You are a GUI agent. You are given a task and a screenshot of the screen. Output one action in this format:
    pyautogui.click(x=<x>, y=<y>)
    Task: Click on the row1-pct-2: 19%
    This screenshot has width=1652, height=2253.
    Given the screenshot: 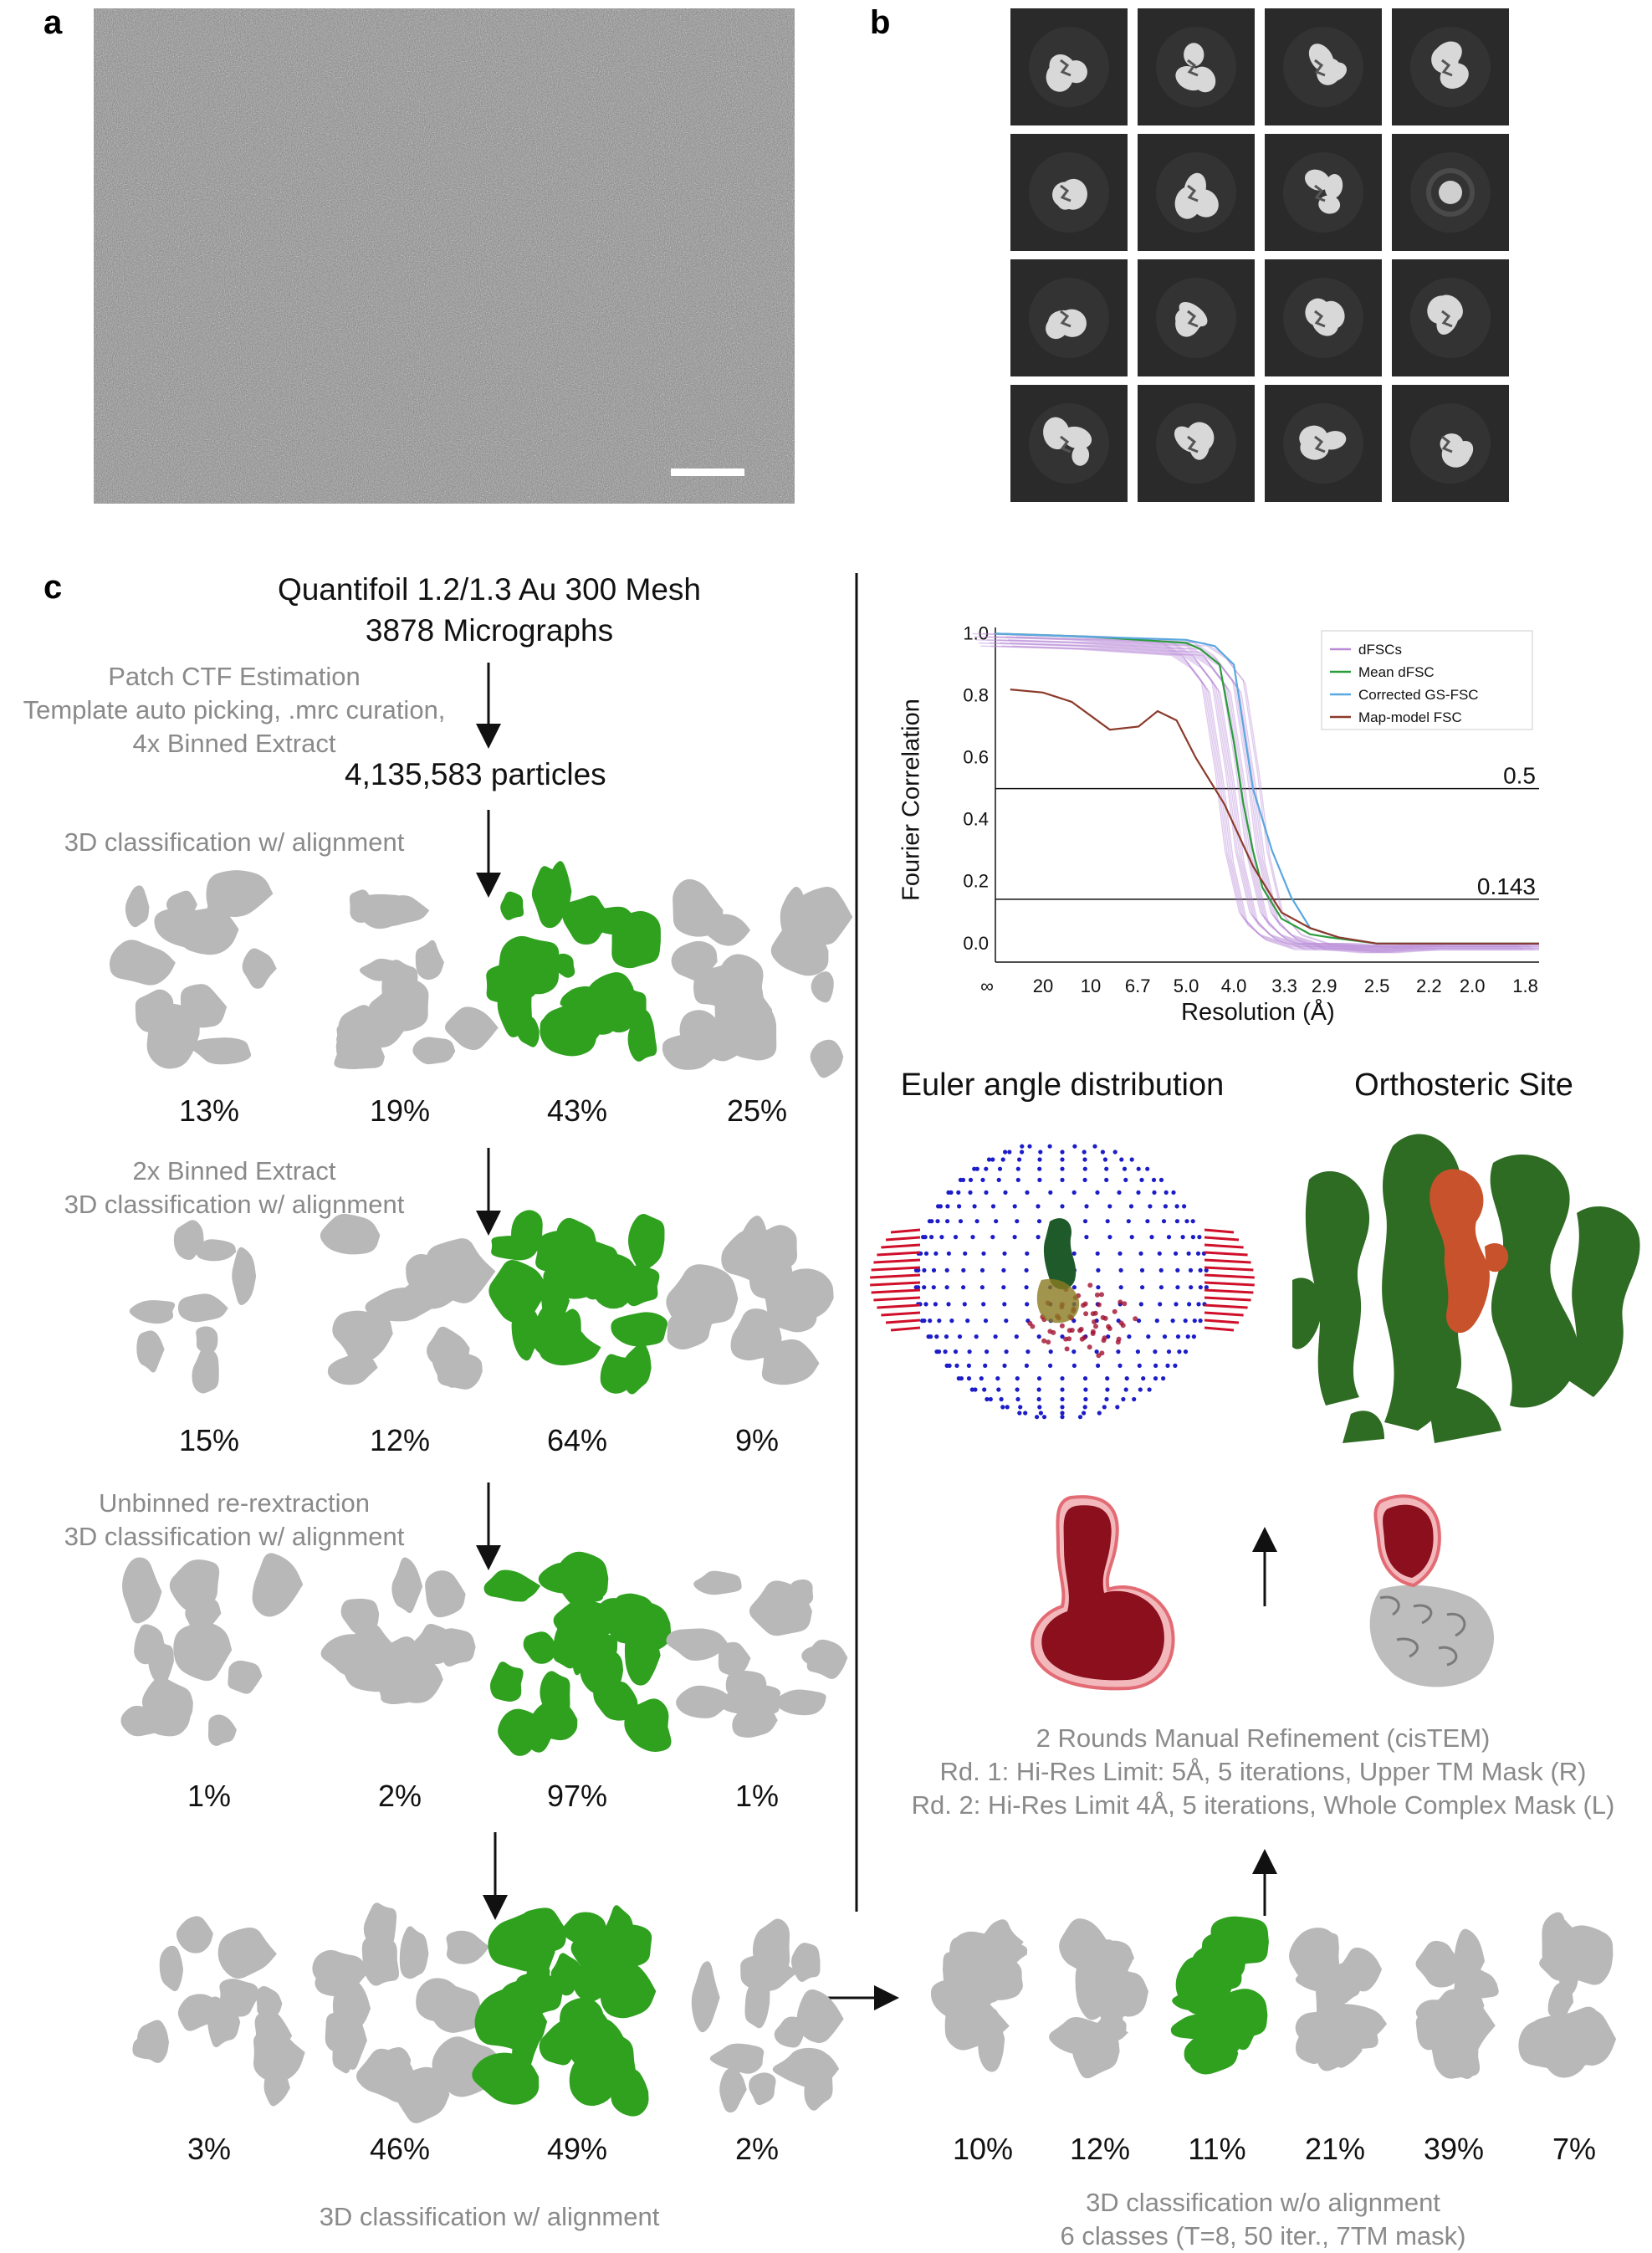 What is the action you would take?
    pyautogui.click(x=400, y=1111)
    